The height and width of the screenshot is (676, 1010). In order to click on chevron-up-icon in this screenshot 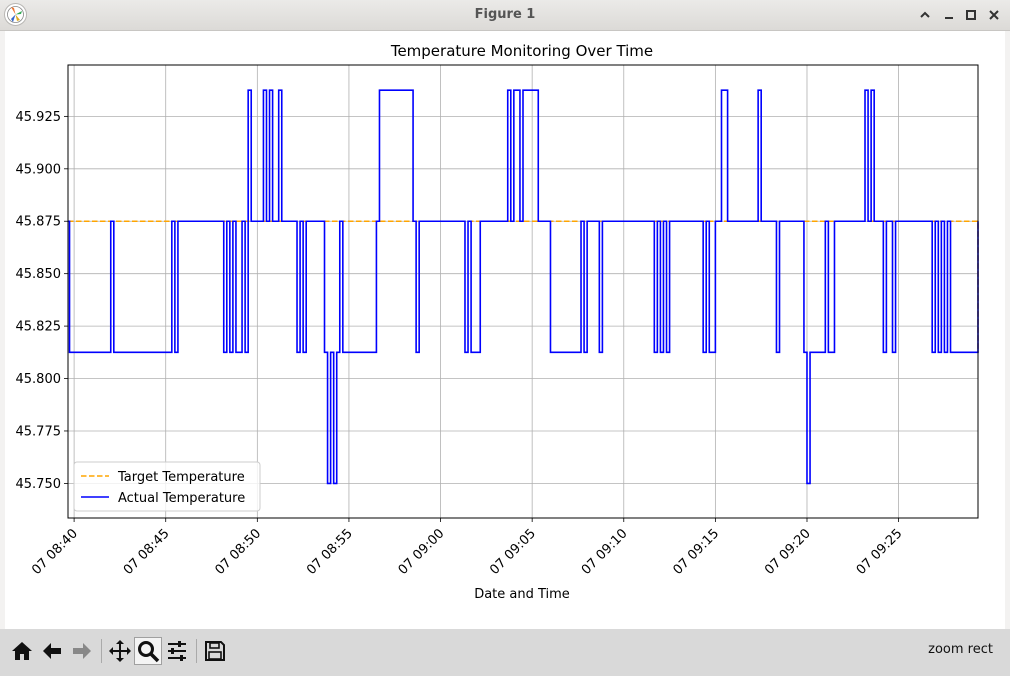, I will do `click(925, 14)`.